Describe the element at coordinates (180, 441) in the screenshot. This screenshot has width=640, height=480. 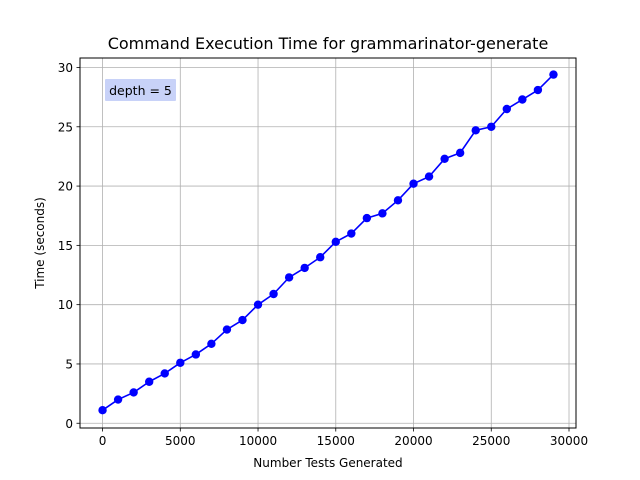
I see `x-tick-label: 5000` at that location.